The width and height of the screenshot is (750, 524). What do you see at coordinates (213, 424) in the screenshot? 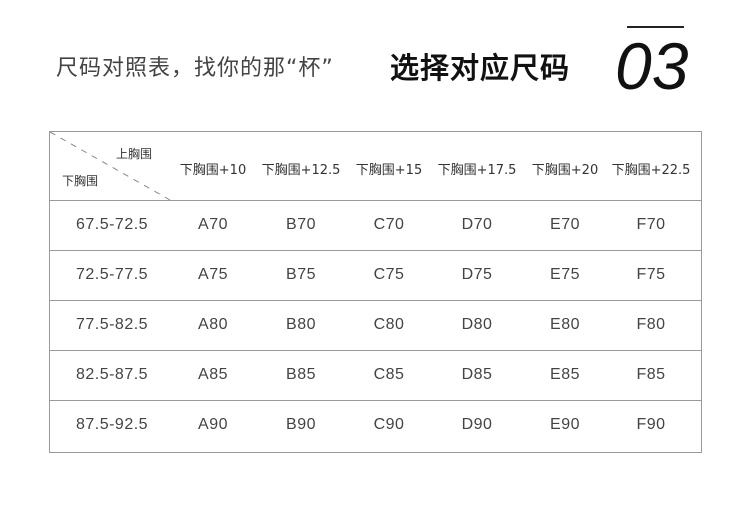
I see `size-cell: A90` at bounding box center [213, 424].